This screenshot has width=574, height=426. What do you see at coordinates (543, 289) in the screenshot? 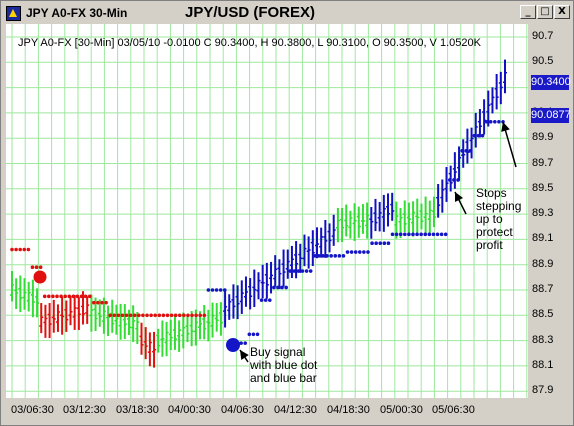
I see `y-tick-label: 88.7` at bounding box center [543, 289].